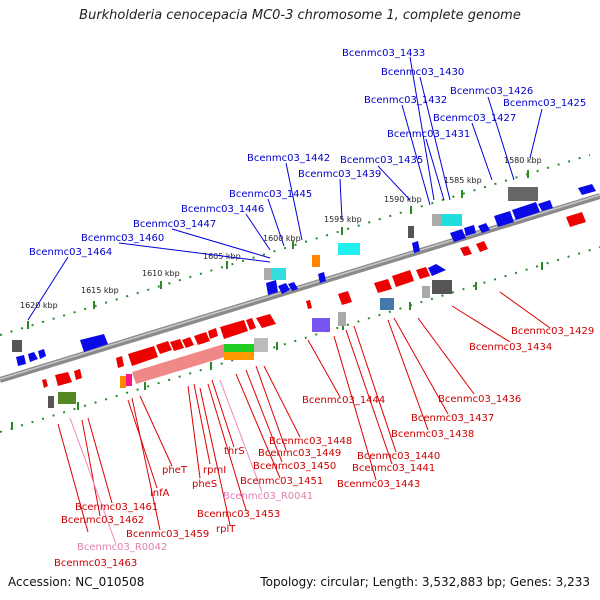  I want to click on gene-label-1446: Bcenmc03_1446, so click(222, 209).